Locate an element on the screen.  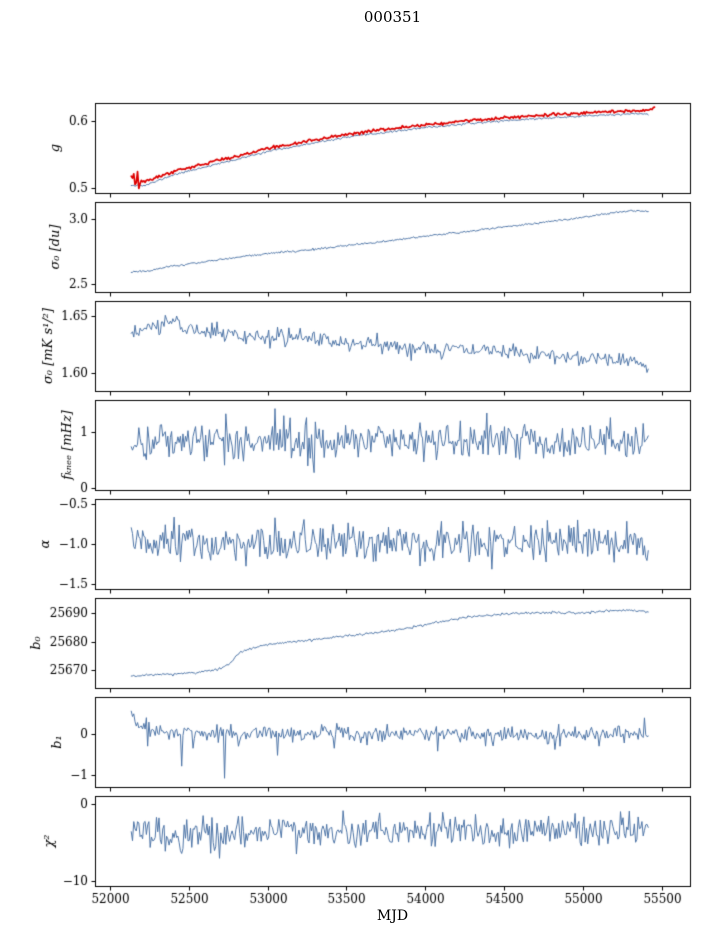
x-axis-label: MJD is located at coordinates (392, 916).